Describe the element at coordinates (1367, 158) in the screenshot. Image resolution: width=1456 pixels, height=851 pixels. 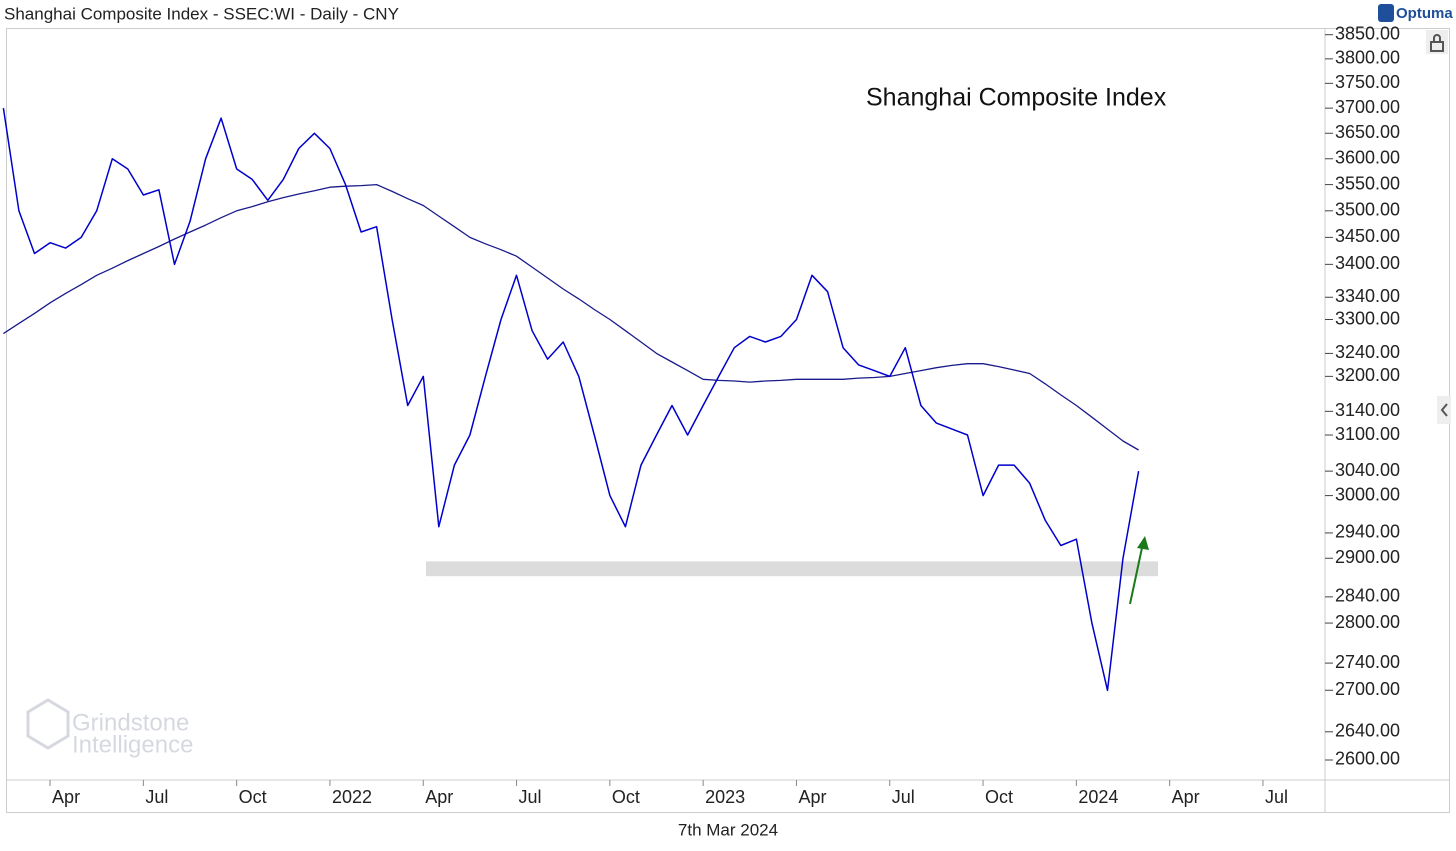
I see `y-tick-label: 3600.00` at that location.